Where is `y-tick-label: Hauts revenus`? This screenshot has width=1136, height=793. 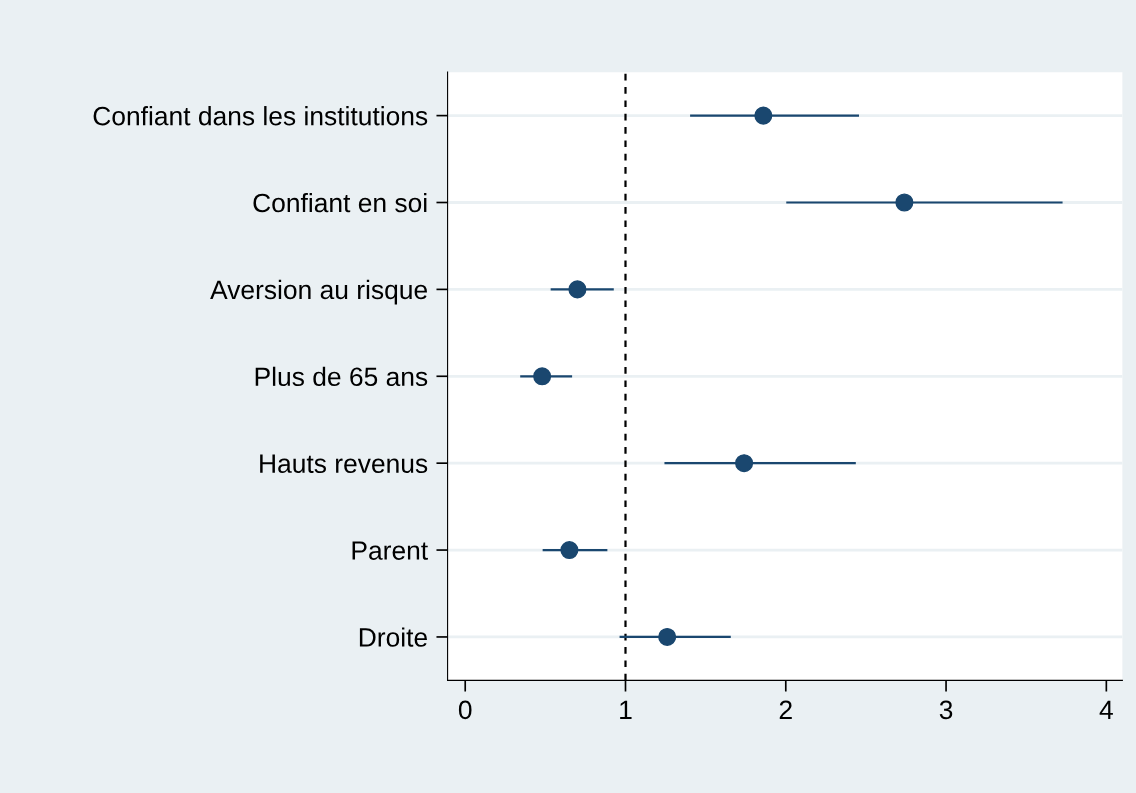
y-tick-label: Hauts revenus is located at coordinates (344, 463).